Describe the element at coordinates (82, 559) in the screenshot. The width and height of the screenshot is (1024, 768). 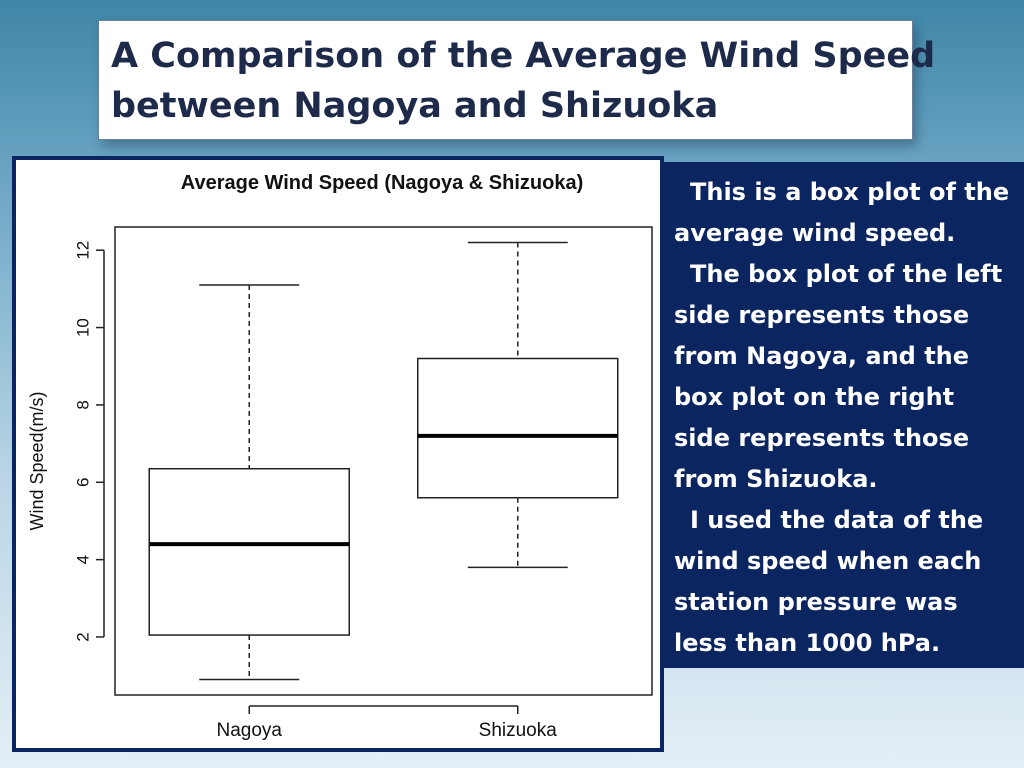
I see `y-tick-label-4: 4` at that location.